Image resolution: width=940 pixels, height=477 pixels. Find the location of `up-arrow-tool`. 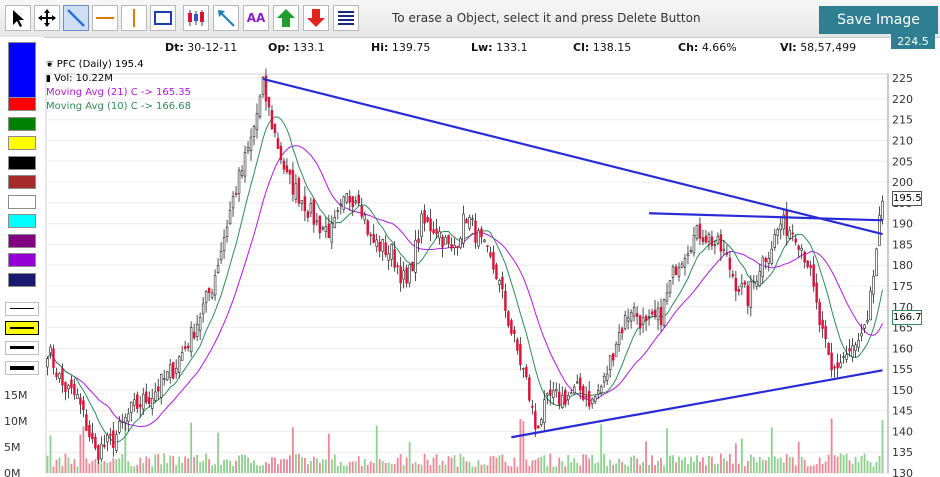

up-arrow-tool is located at coordinates (286, 18).